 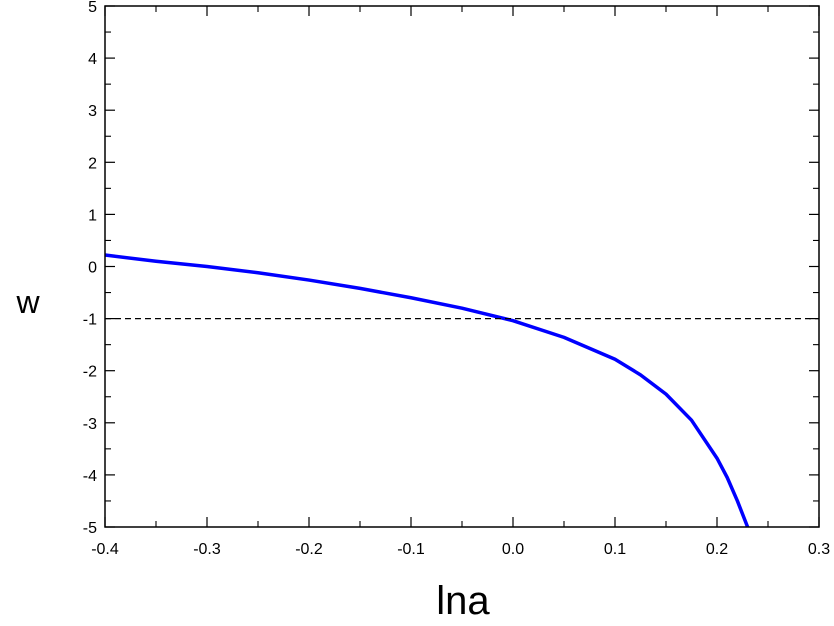 I want to click on y-tick-label: 0, so click(x=92, y=268).